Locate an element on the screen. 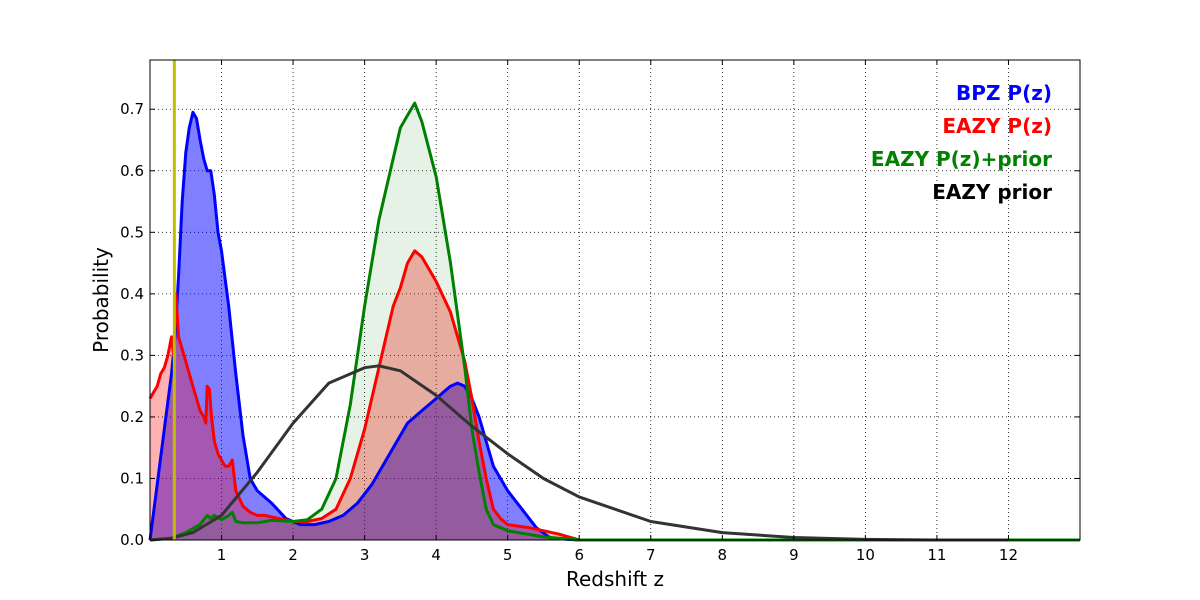  y-tick-label: 0.0 is located at coordinates (132, 540).